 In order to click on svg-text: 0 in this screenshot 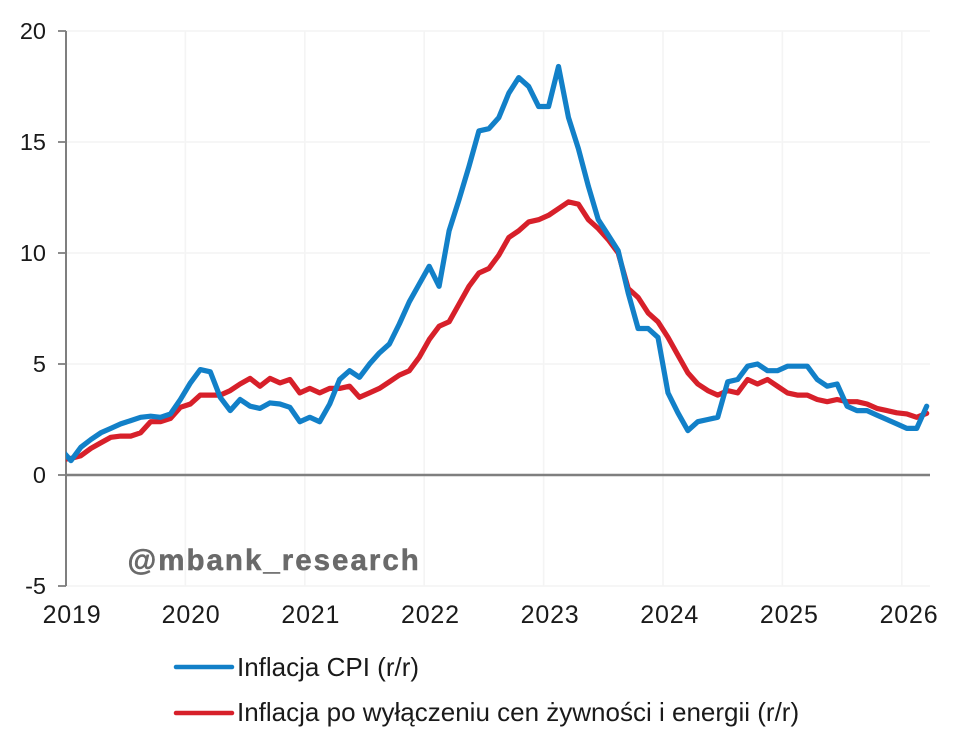, I will do `click(39, 475)`.